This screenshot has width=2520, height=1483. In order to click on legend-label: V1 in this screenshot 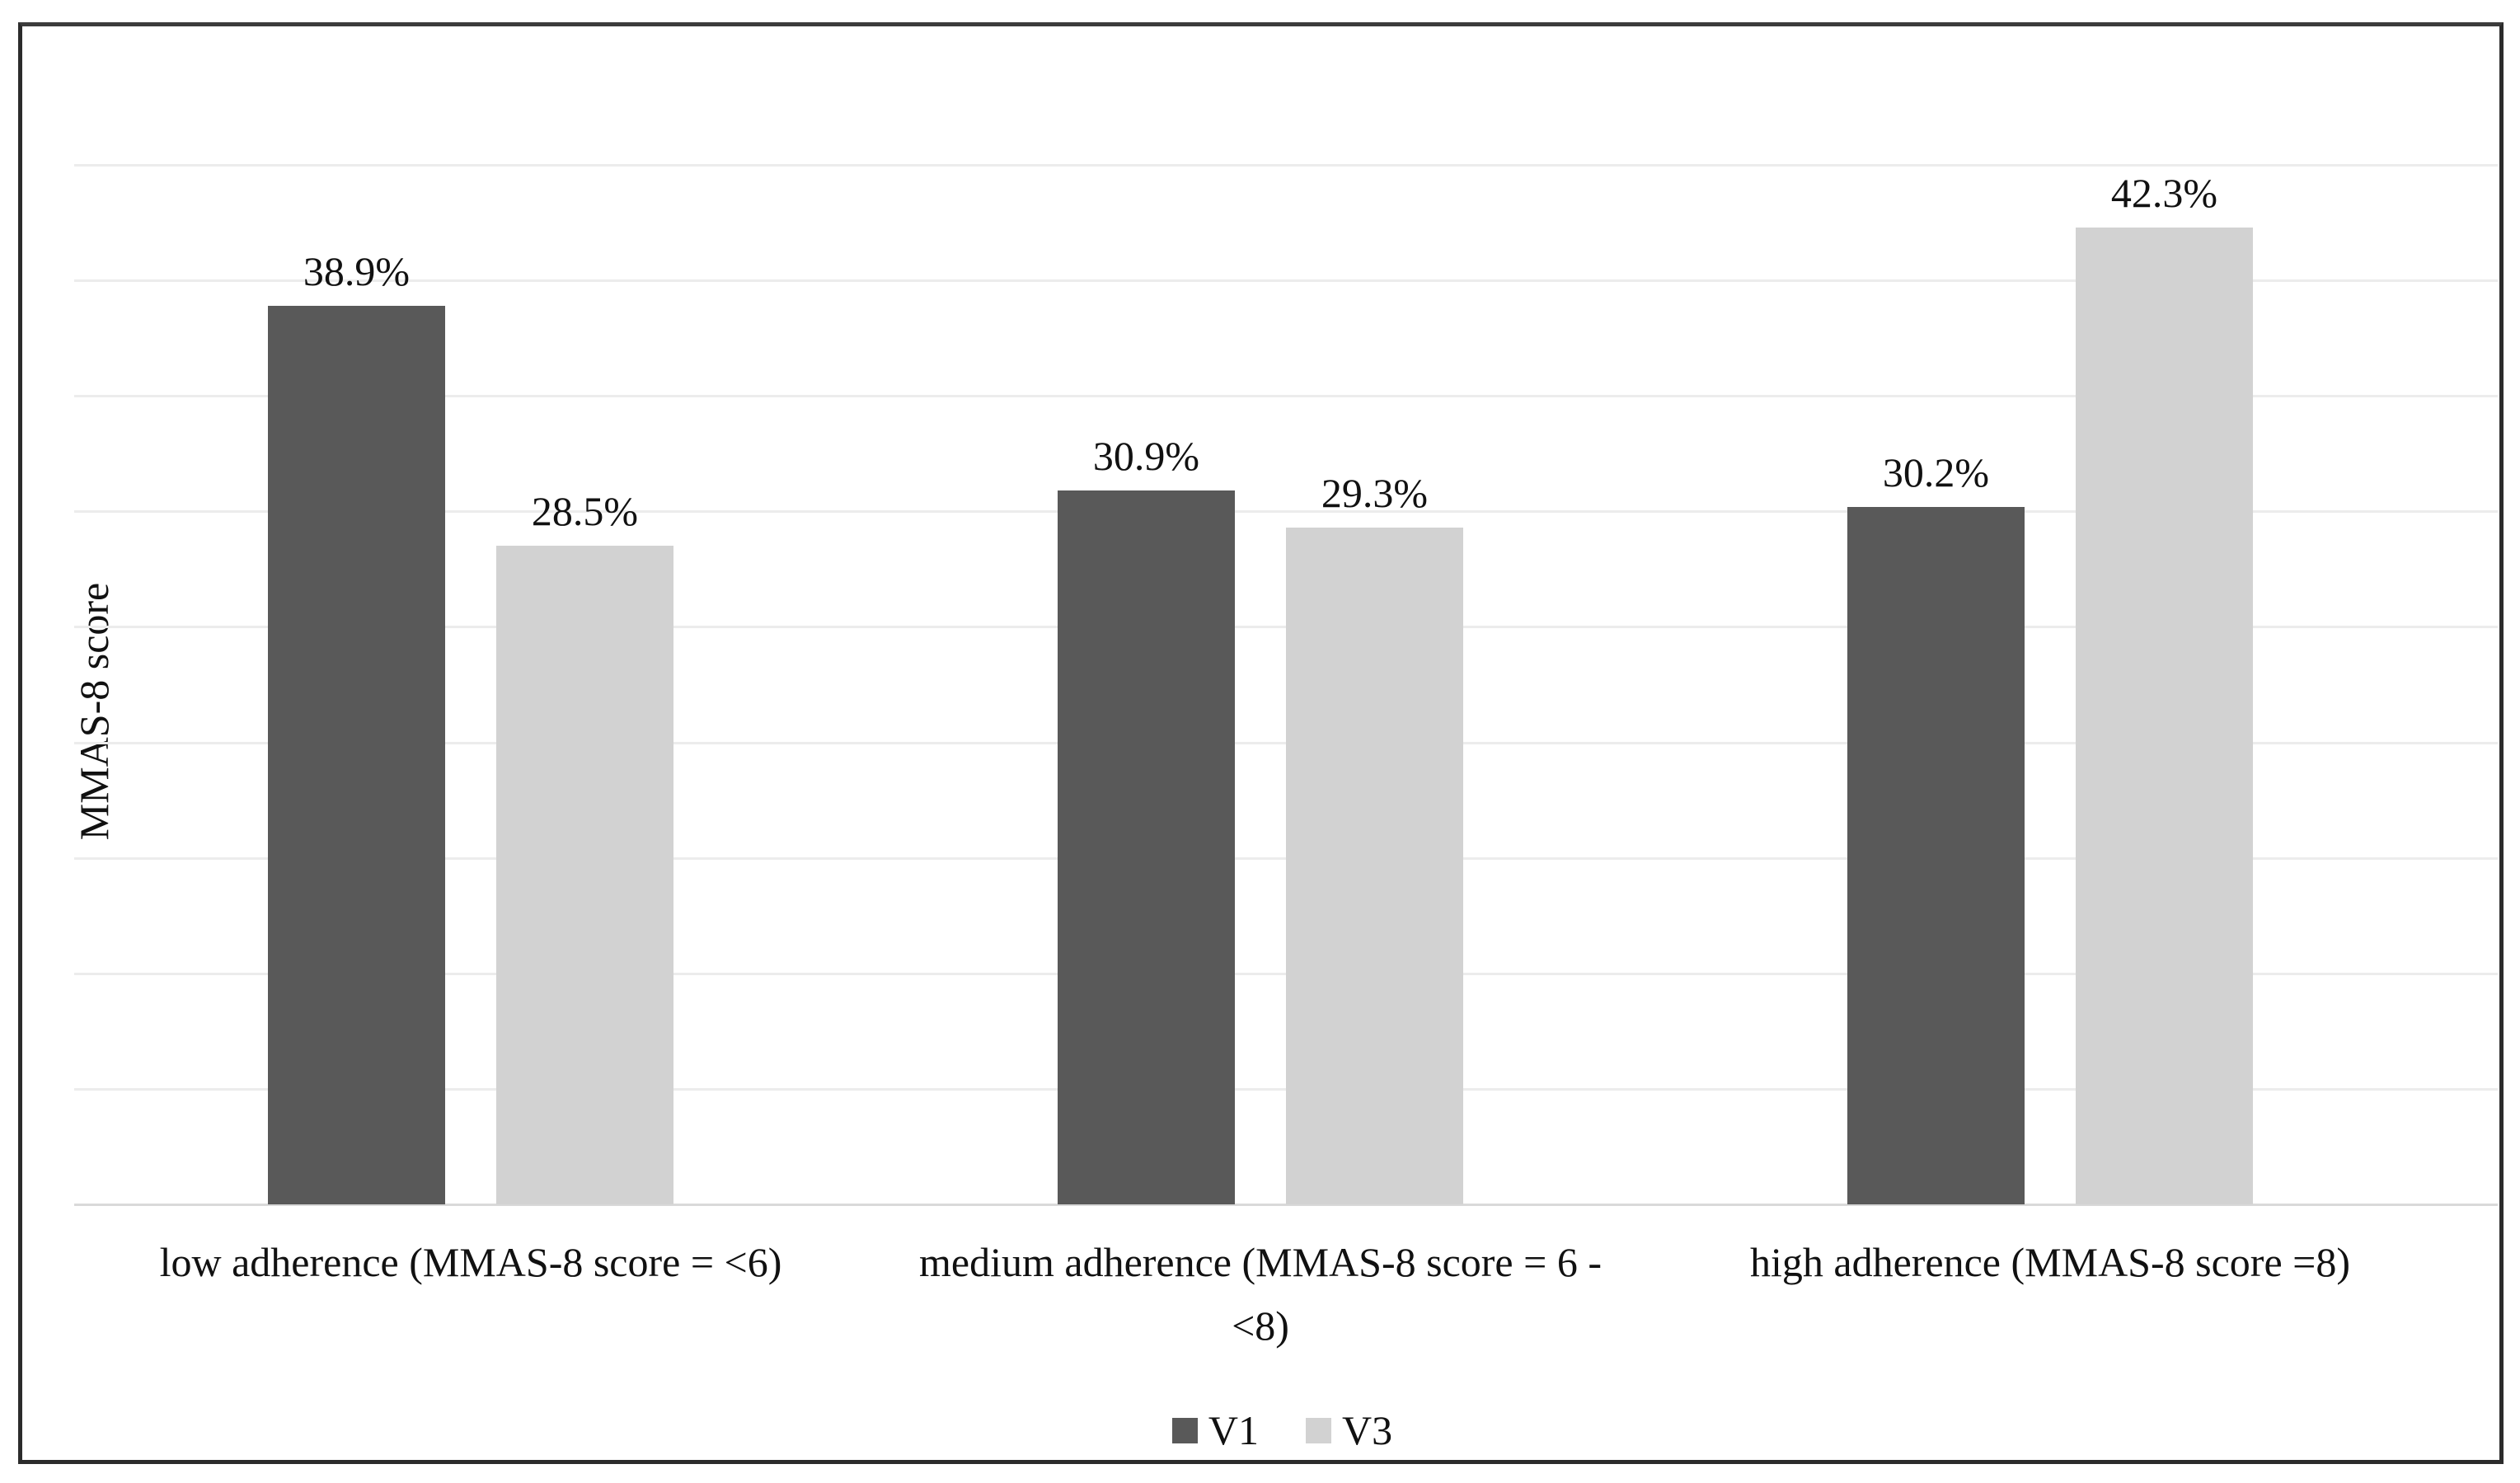, I will do `click(1233, 1430)`.